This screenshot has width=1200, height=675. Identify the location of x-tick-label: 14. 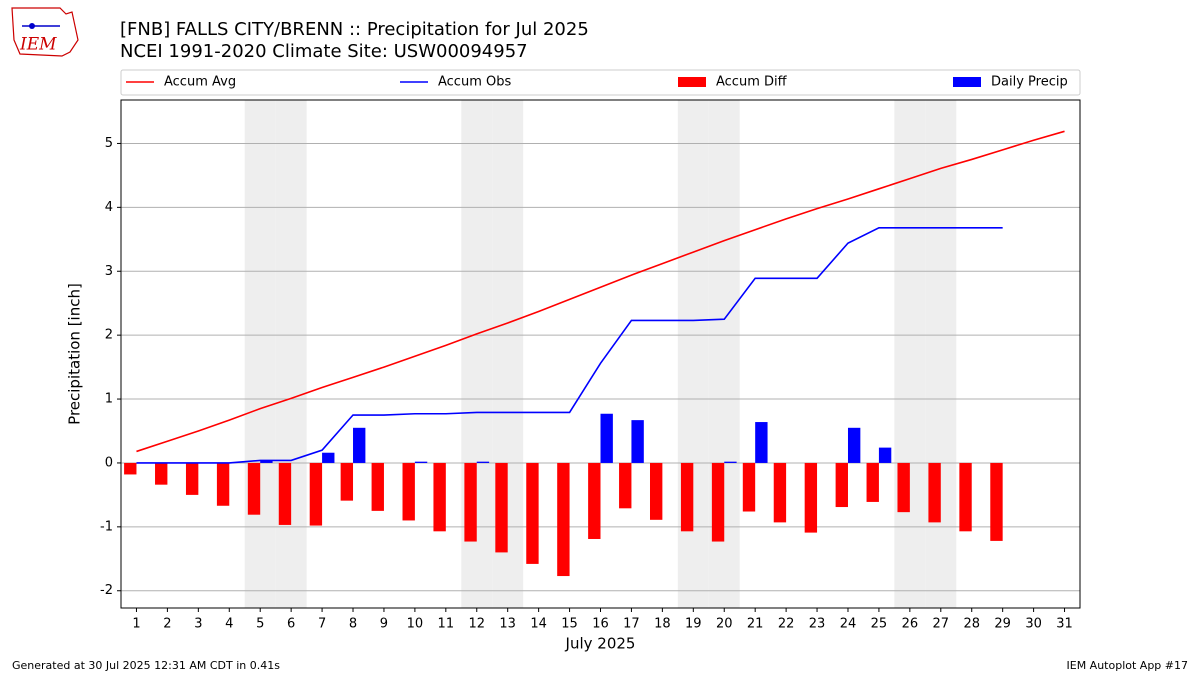
(538, 624).